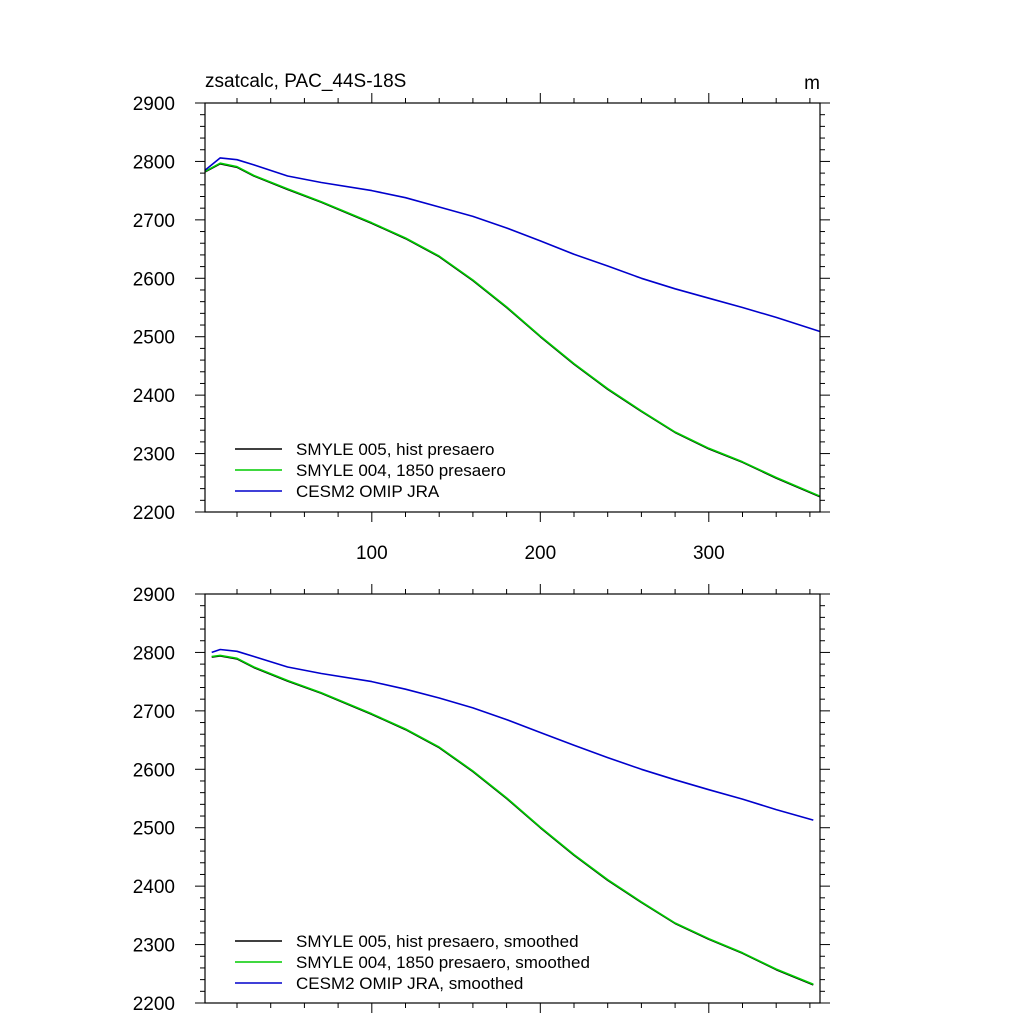 The height and width of the screenshot is (1024, 1024). I want to click on legend-label-3: CESM2 OMIP JRA, so click(368, 491).